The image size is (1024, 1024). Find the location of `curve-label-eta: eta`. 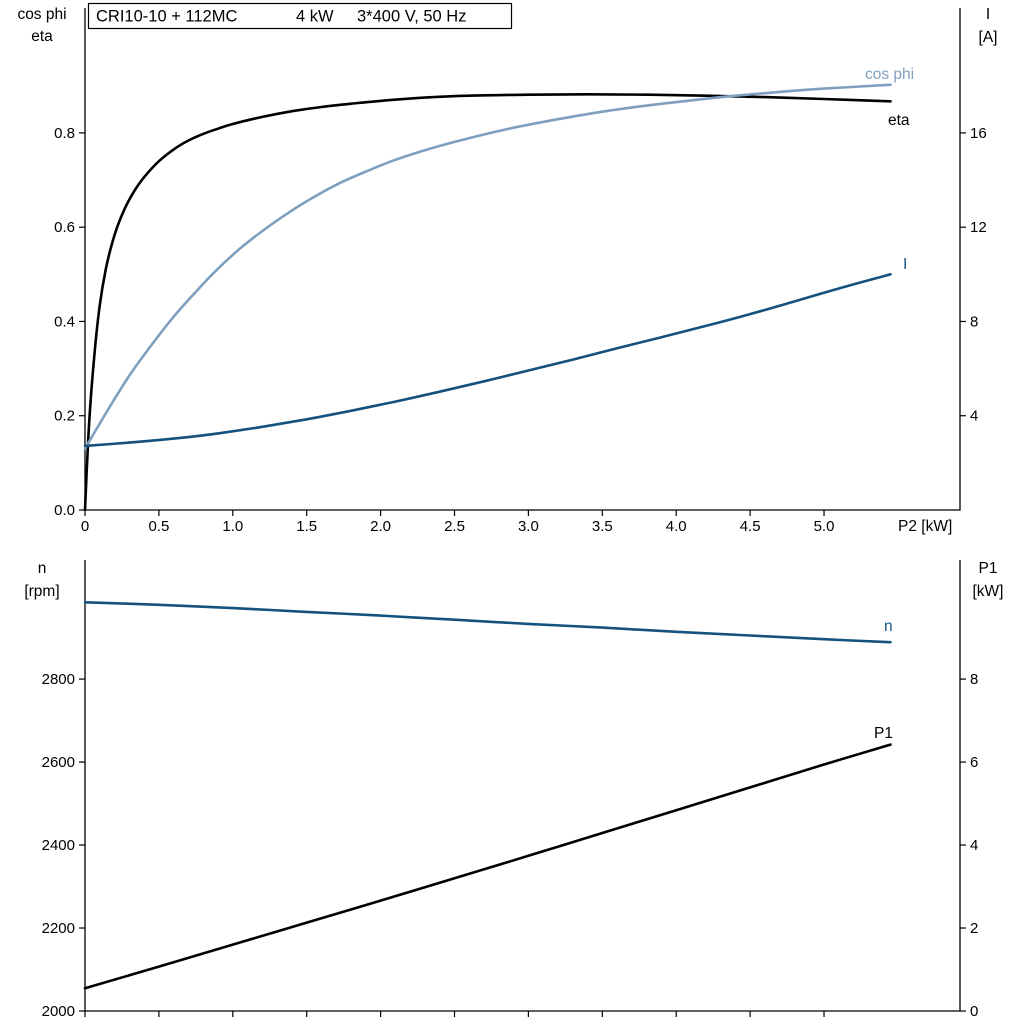

curve-label-eta: eta is located at coordinates (899, 120).